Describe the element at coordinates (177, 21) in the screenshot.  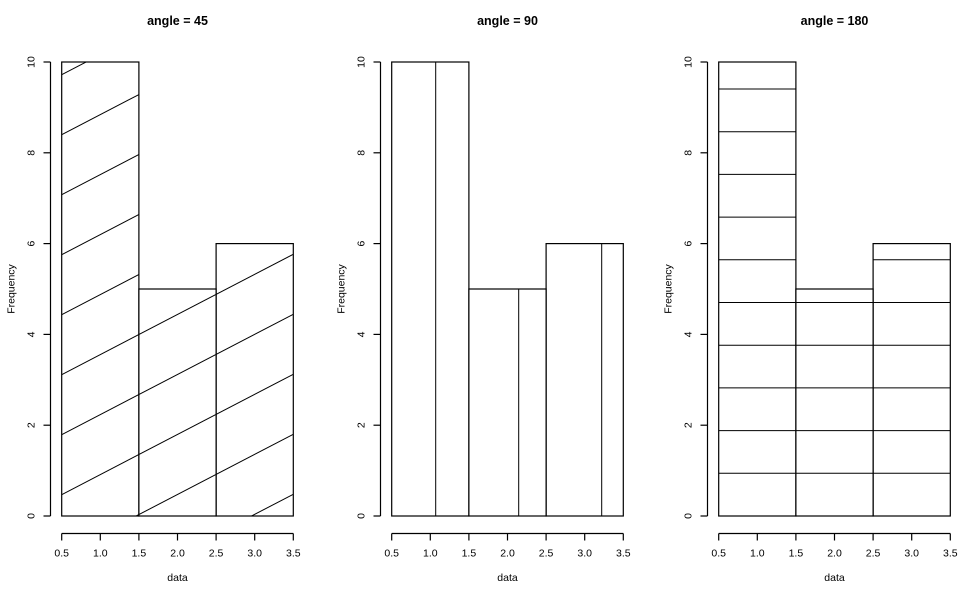
I see `panel-title: angle = 45` at that location.